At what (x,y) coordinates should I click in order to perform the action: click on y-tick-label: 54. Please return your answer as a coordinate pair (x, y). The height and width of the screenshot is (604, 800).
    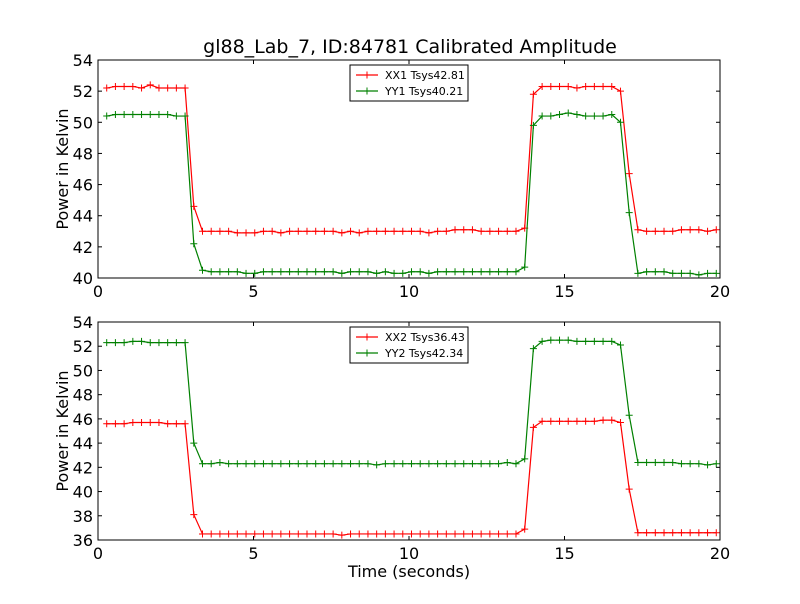
    Looking at the image, I should click on (83, 322).